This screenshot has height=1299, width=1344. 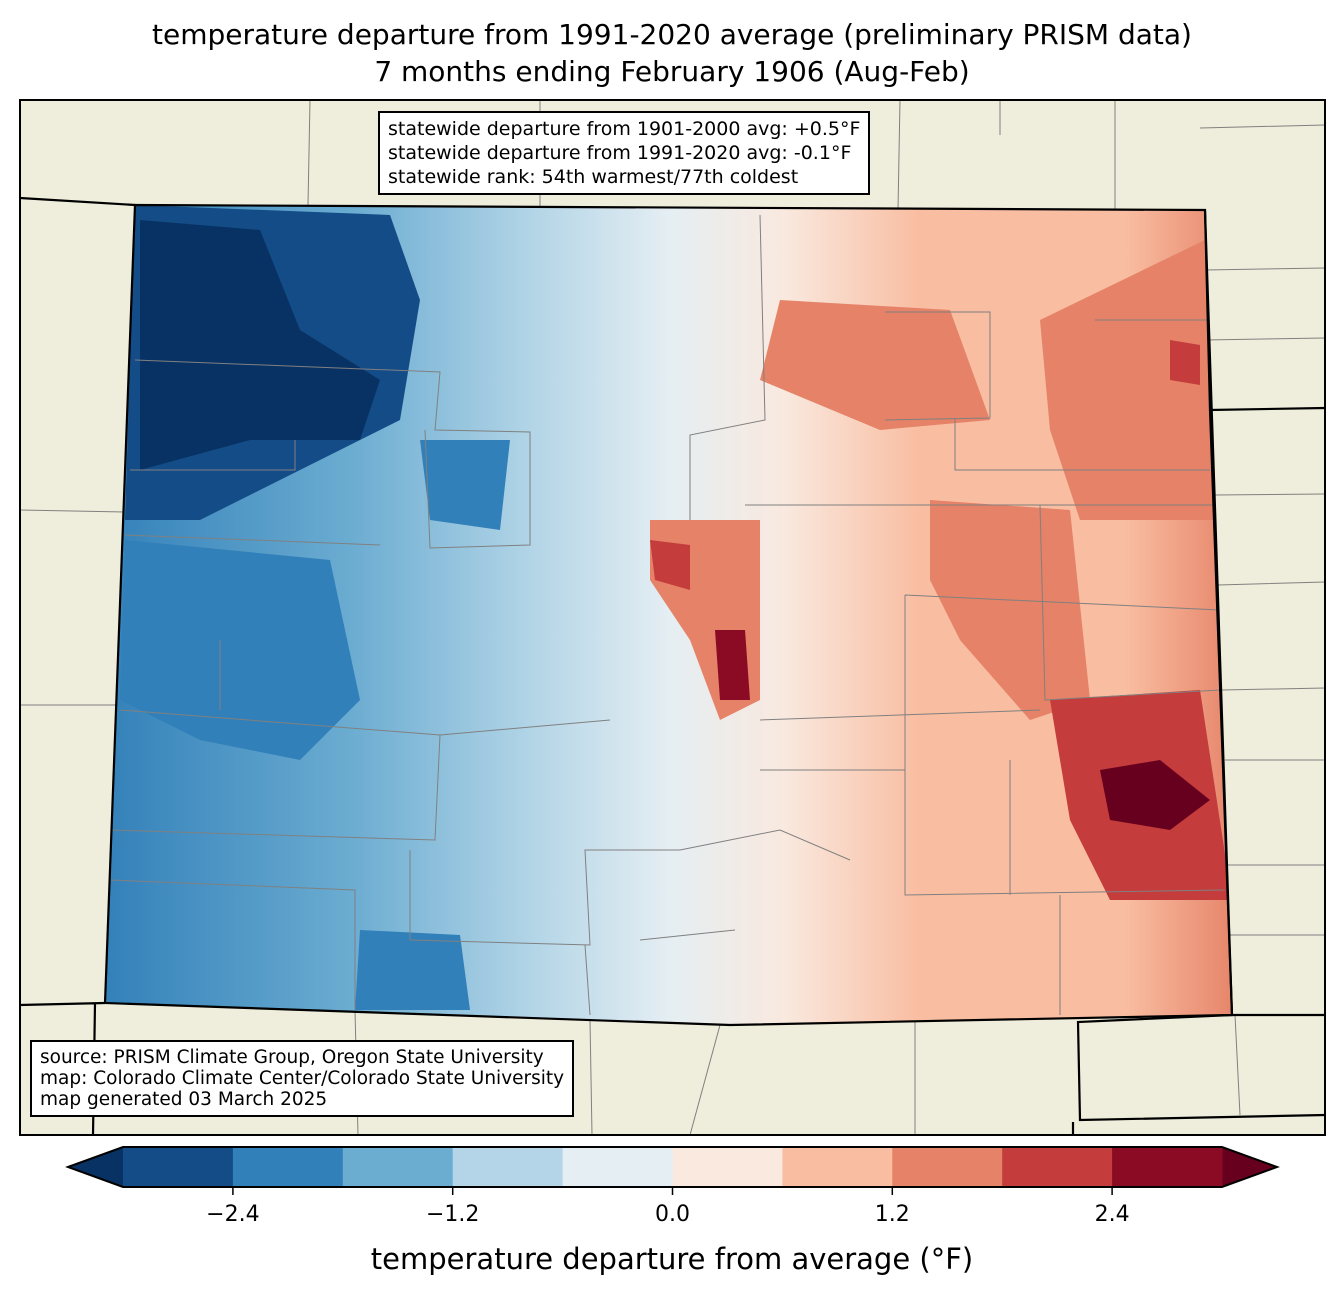 I want to click on colorbar-outline, so click(x=672, y=1167).